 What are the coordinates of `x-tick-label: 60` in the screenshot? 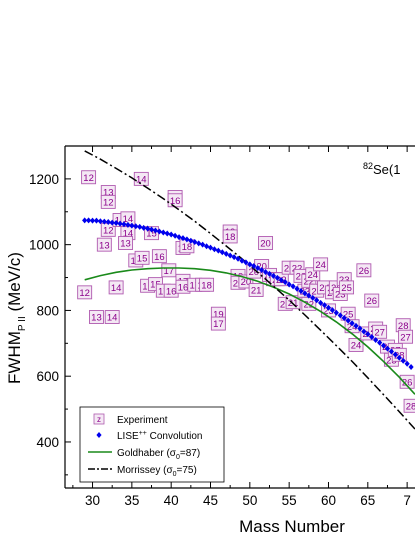 It's located at (328, 500).